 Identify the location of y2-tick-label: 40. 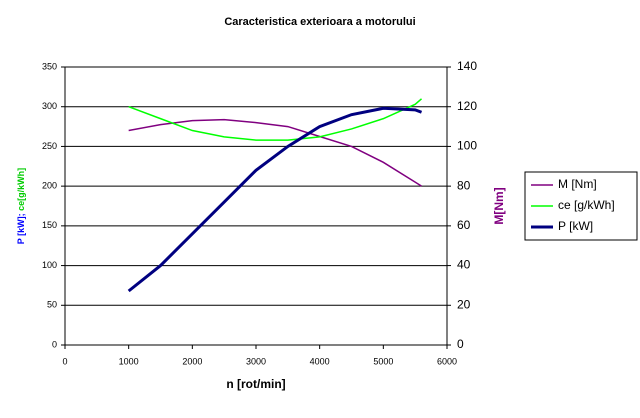
(464, 265).